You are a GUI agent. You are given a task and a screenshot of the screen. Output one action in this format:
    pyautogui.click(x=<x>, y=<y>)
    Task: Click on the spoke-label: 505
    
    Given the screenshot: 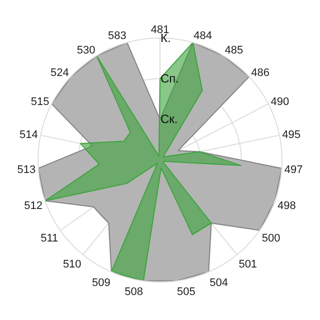 What is the action you would take?
    pyautogui.click(x=186, y=292)
    